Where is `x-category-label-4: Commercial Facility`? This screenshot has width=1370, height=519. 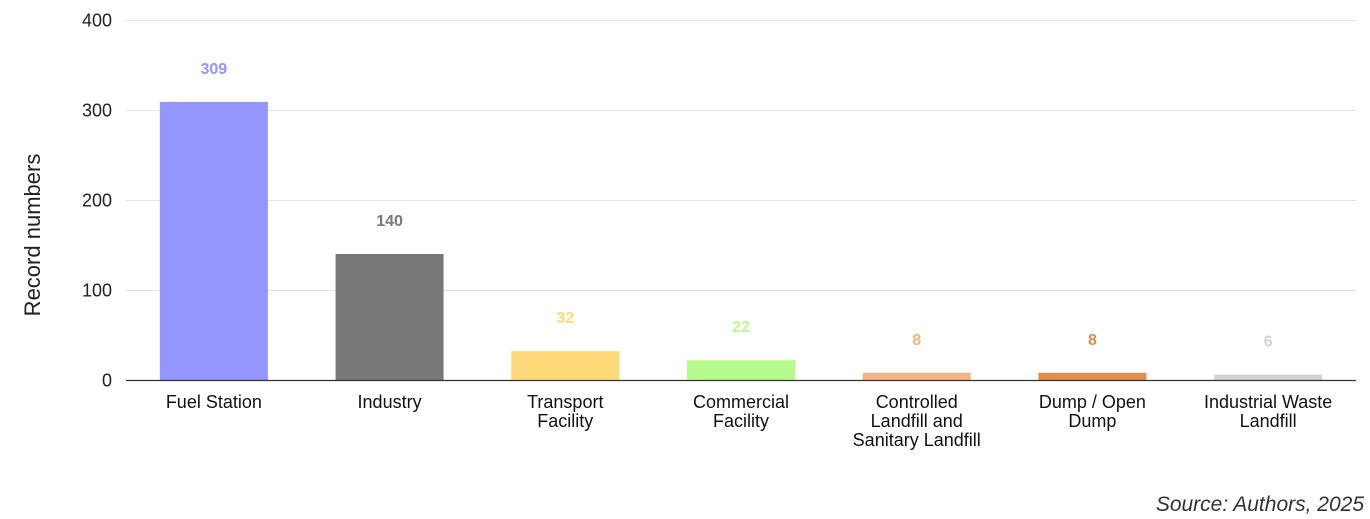 x-category-label-4: Commercial Facility is located at coordinates (741, 411).